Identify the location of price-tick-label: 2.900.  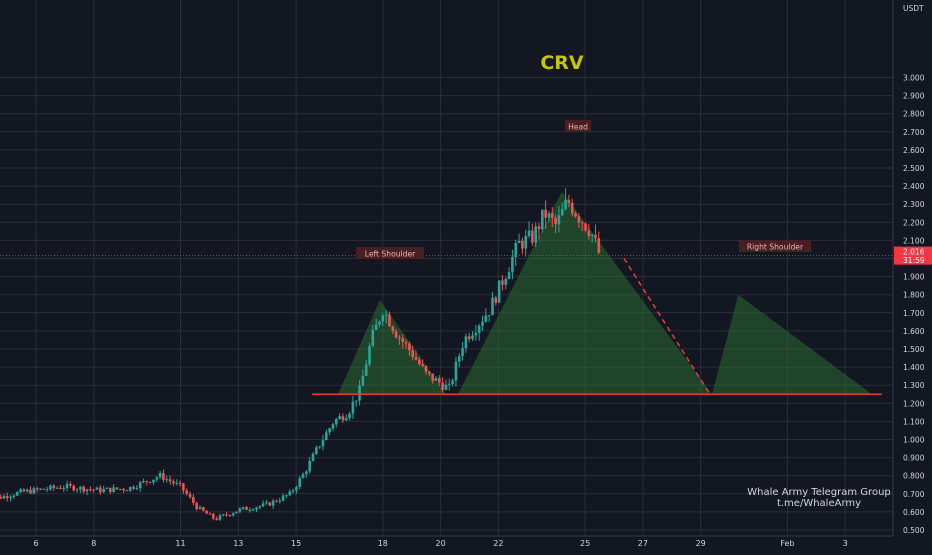
(914, 96).